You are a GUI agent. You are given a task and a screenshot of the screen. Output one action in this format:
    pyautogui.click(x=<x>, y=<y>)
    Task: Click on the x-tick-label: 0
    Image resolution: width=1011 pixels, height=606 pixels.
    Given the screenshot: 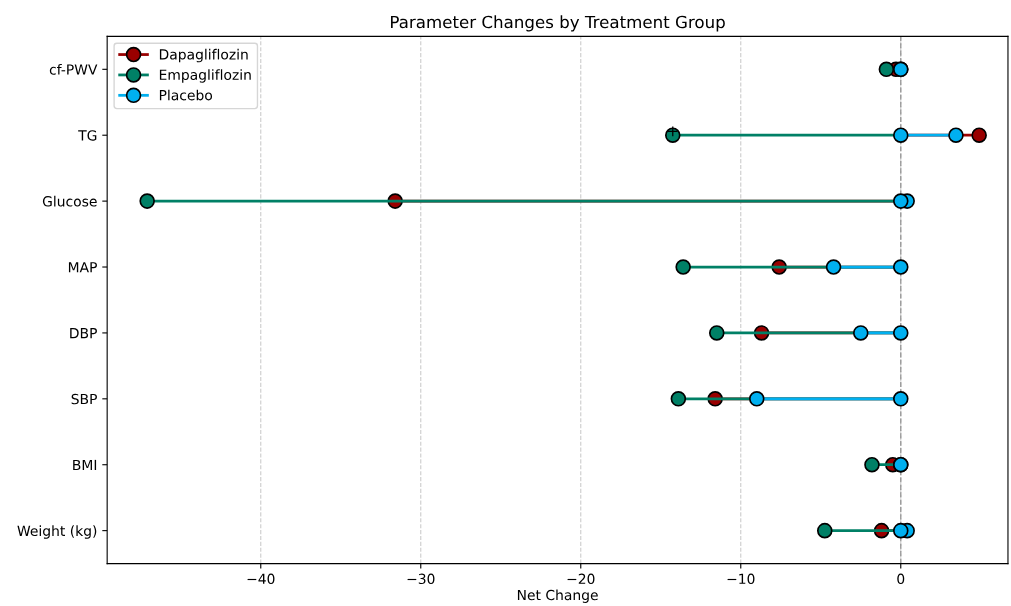 What is the action you would take?
    pyautogui.click(x=901, y=579)
    